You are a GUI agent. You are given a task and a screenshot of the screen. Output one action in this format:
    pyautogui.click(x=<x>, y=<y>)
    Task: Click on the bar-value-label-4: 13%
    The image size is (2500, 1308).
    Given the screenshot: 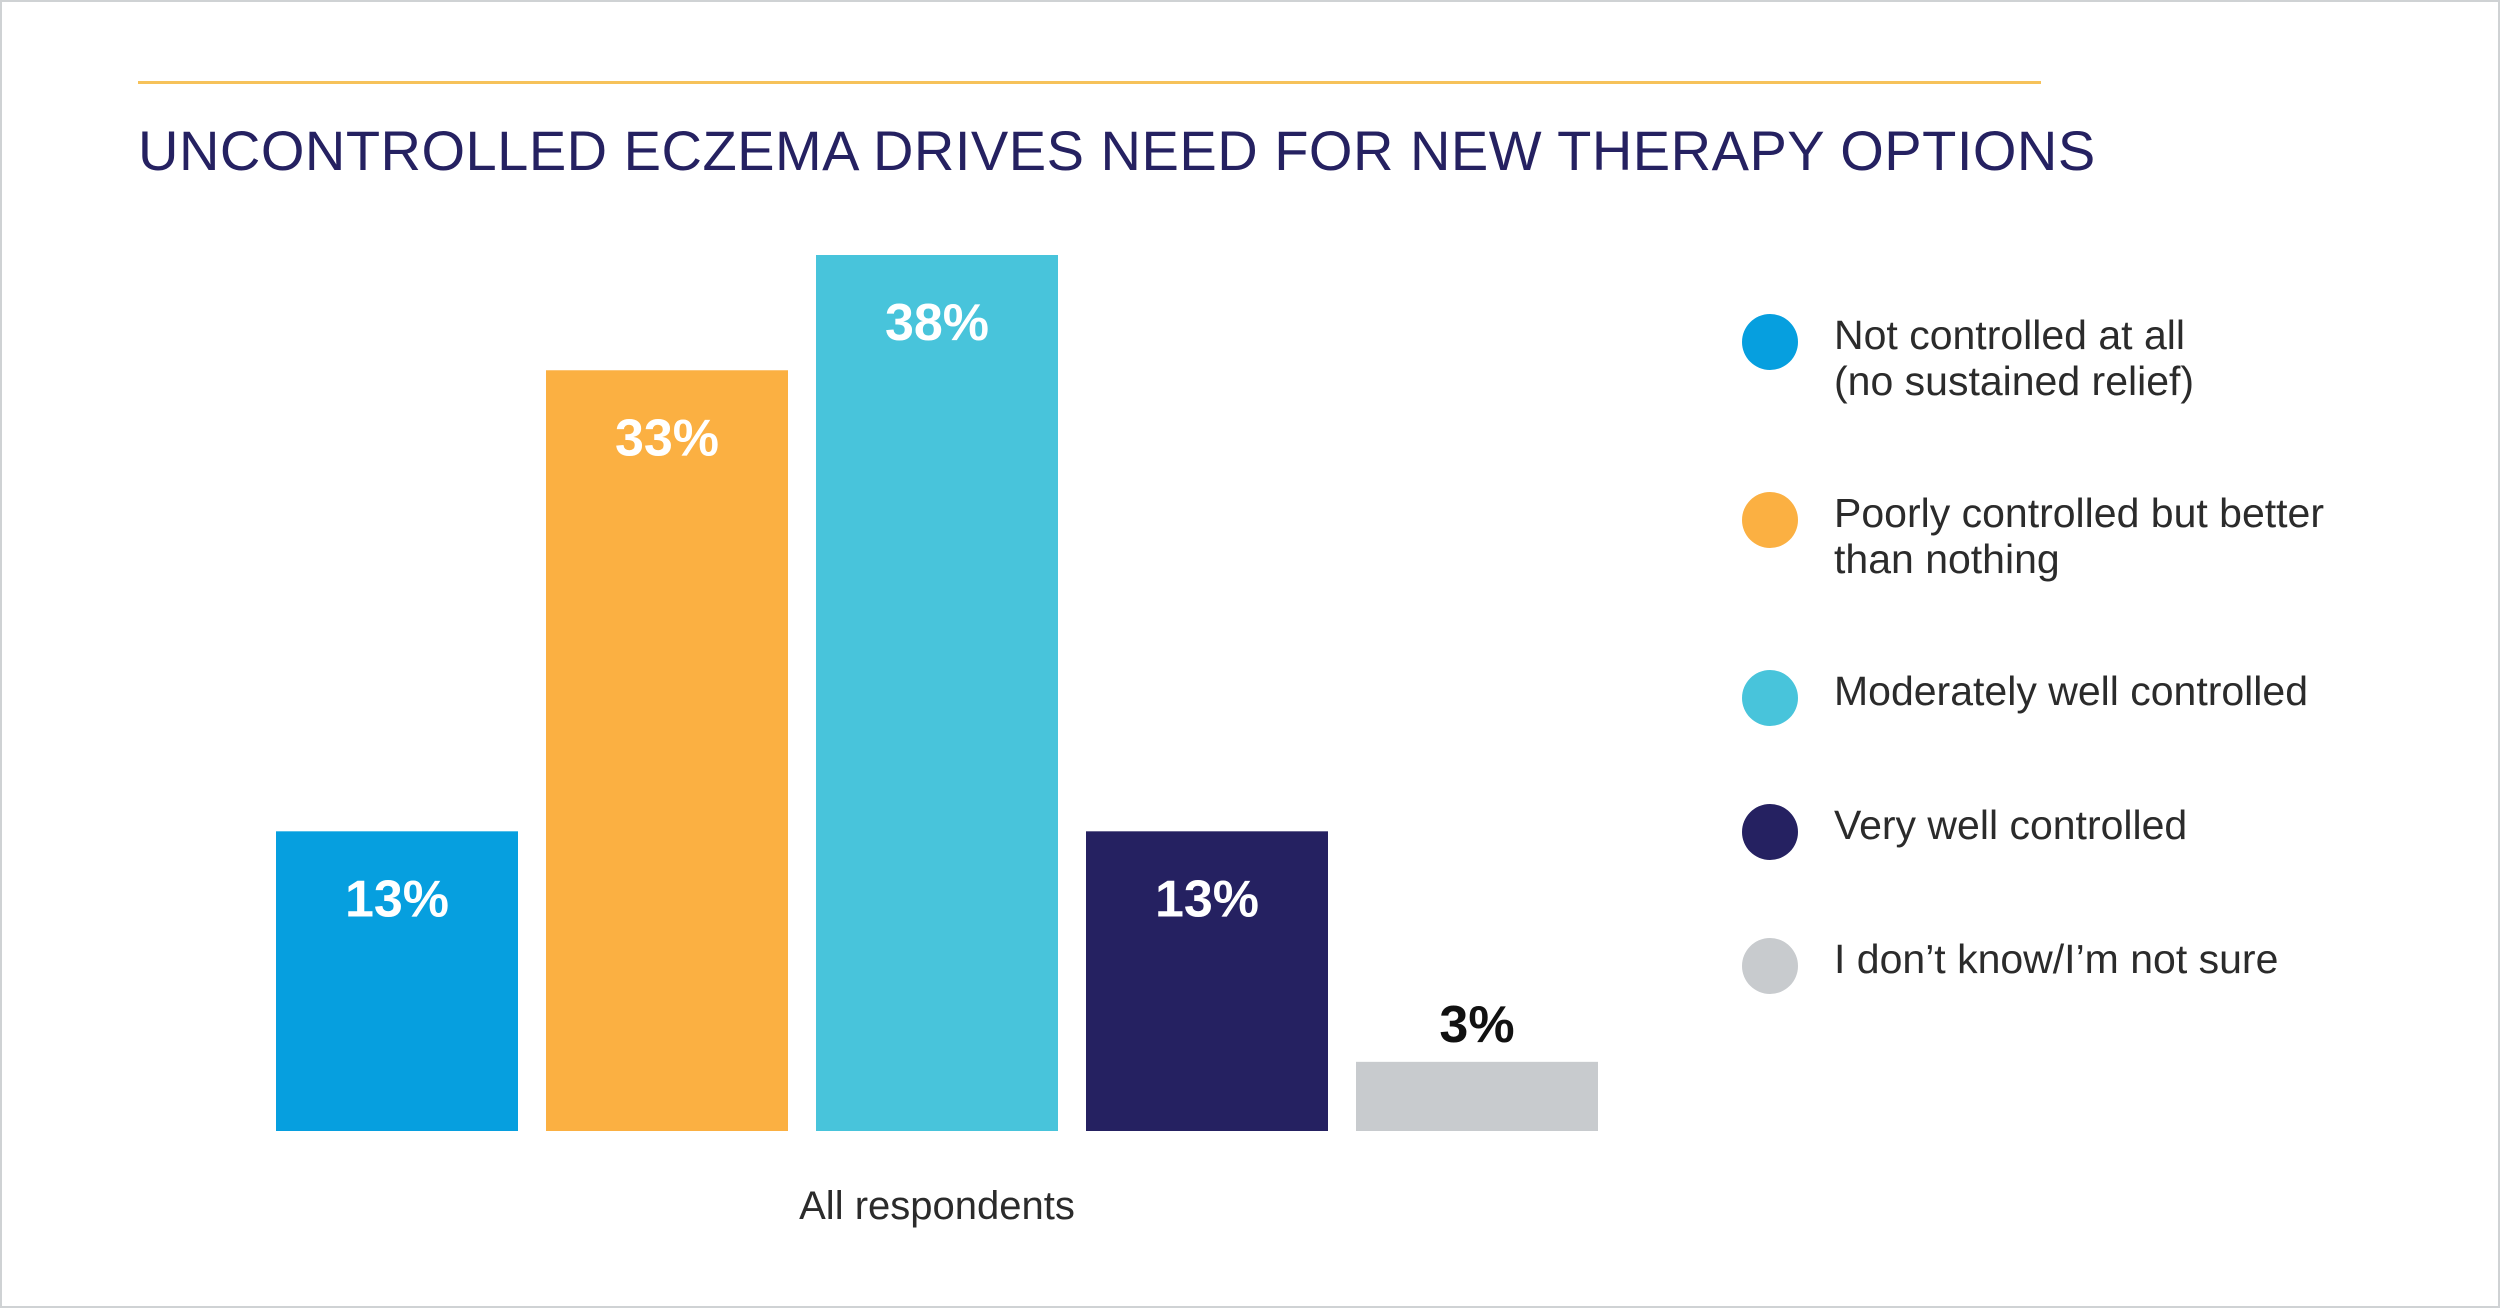 What is the action you would take?
    pyautogui.click(x=1207, y=899)
    